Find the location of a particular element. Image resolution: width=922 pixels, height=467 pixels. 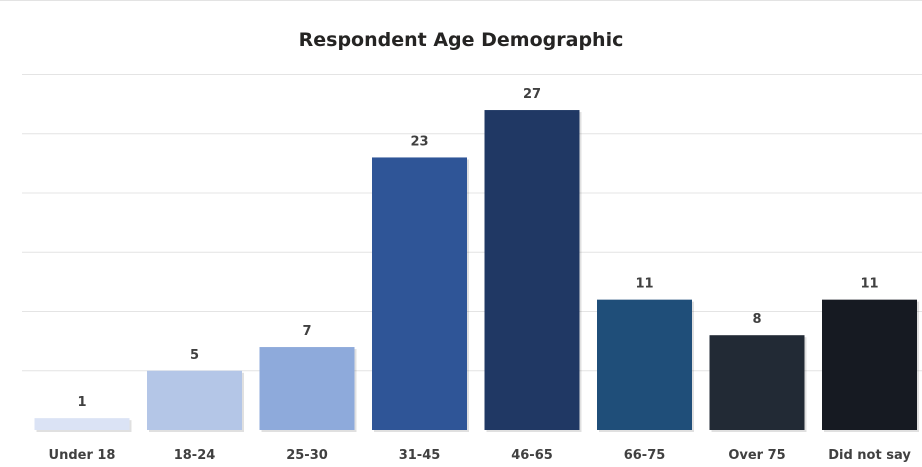

x-tick-label: 46-65 is located at coordinates (532, 455).